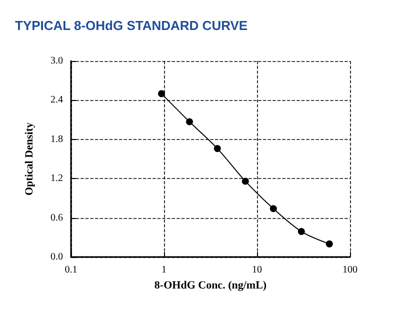  I want to click on x-tick-label: 10, so click(257, 270).